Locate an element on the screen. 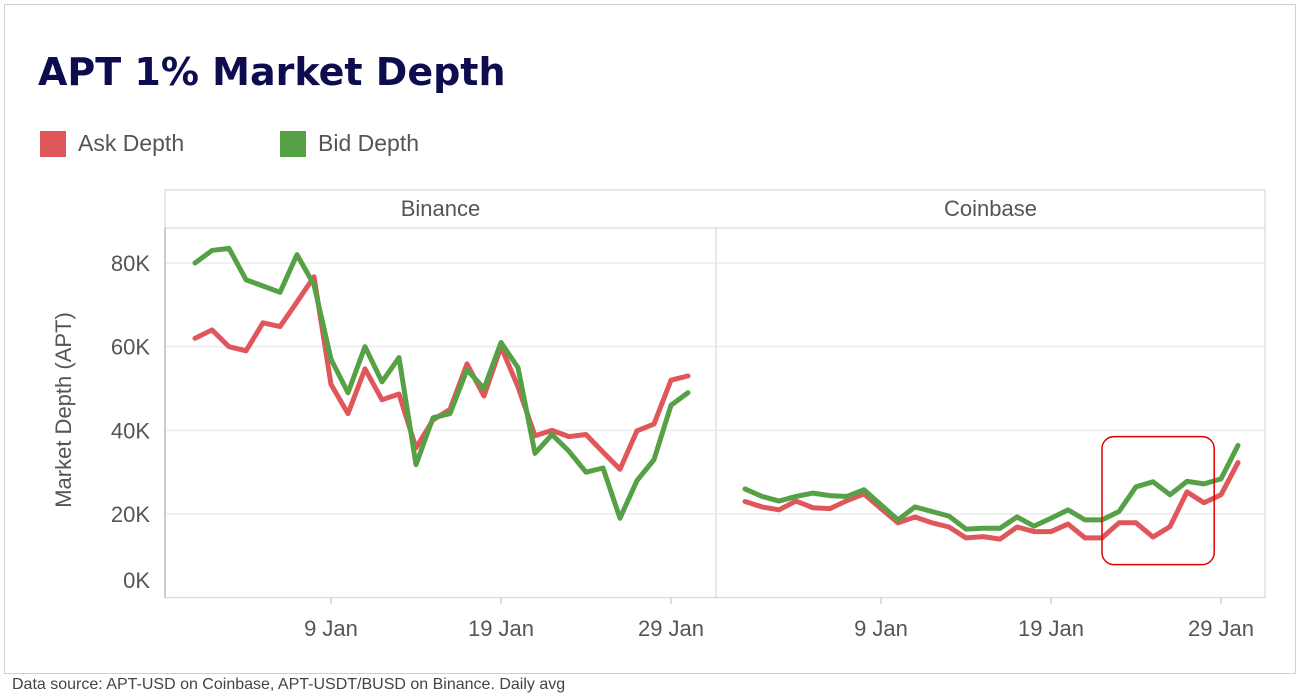  series-line-coinbase-ask is located at coordinates (991, 501).